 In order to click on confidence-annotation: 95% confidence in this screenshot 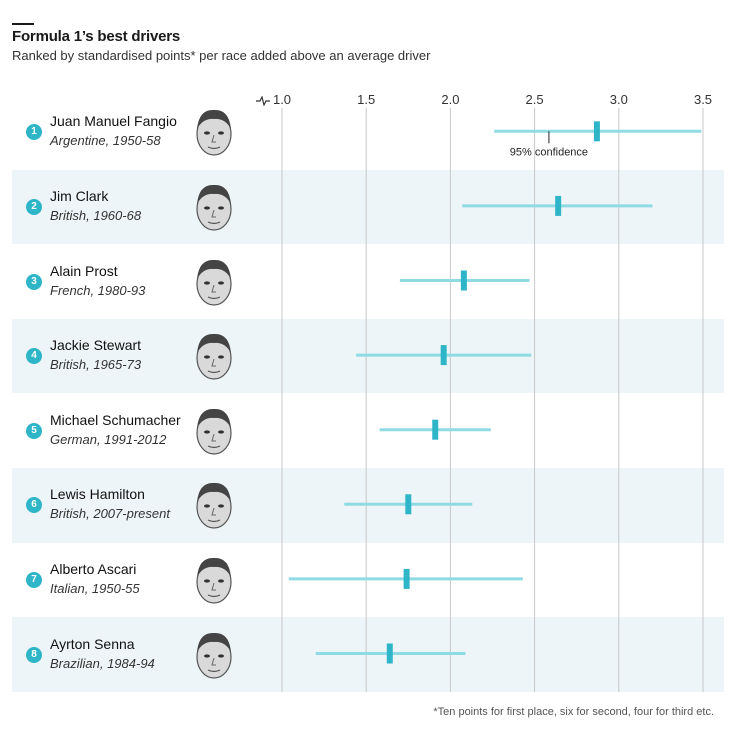, I will do `click(549, 152)`.